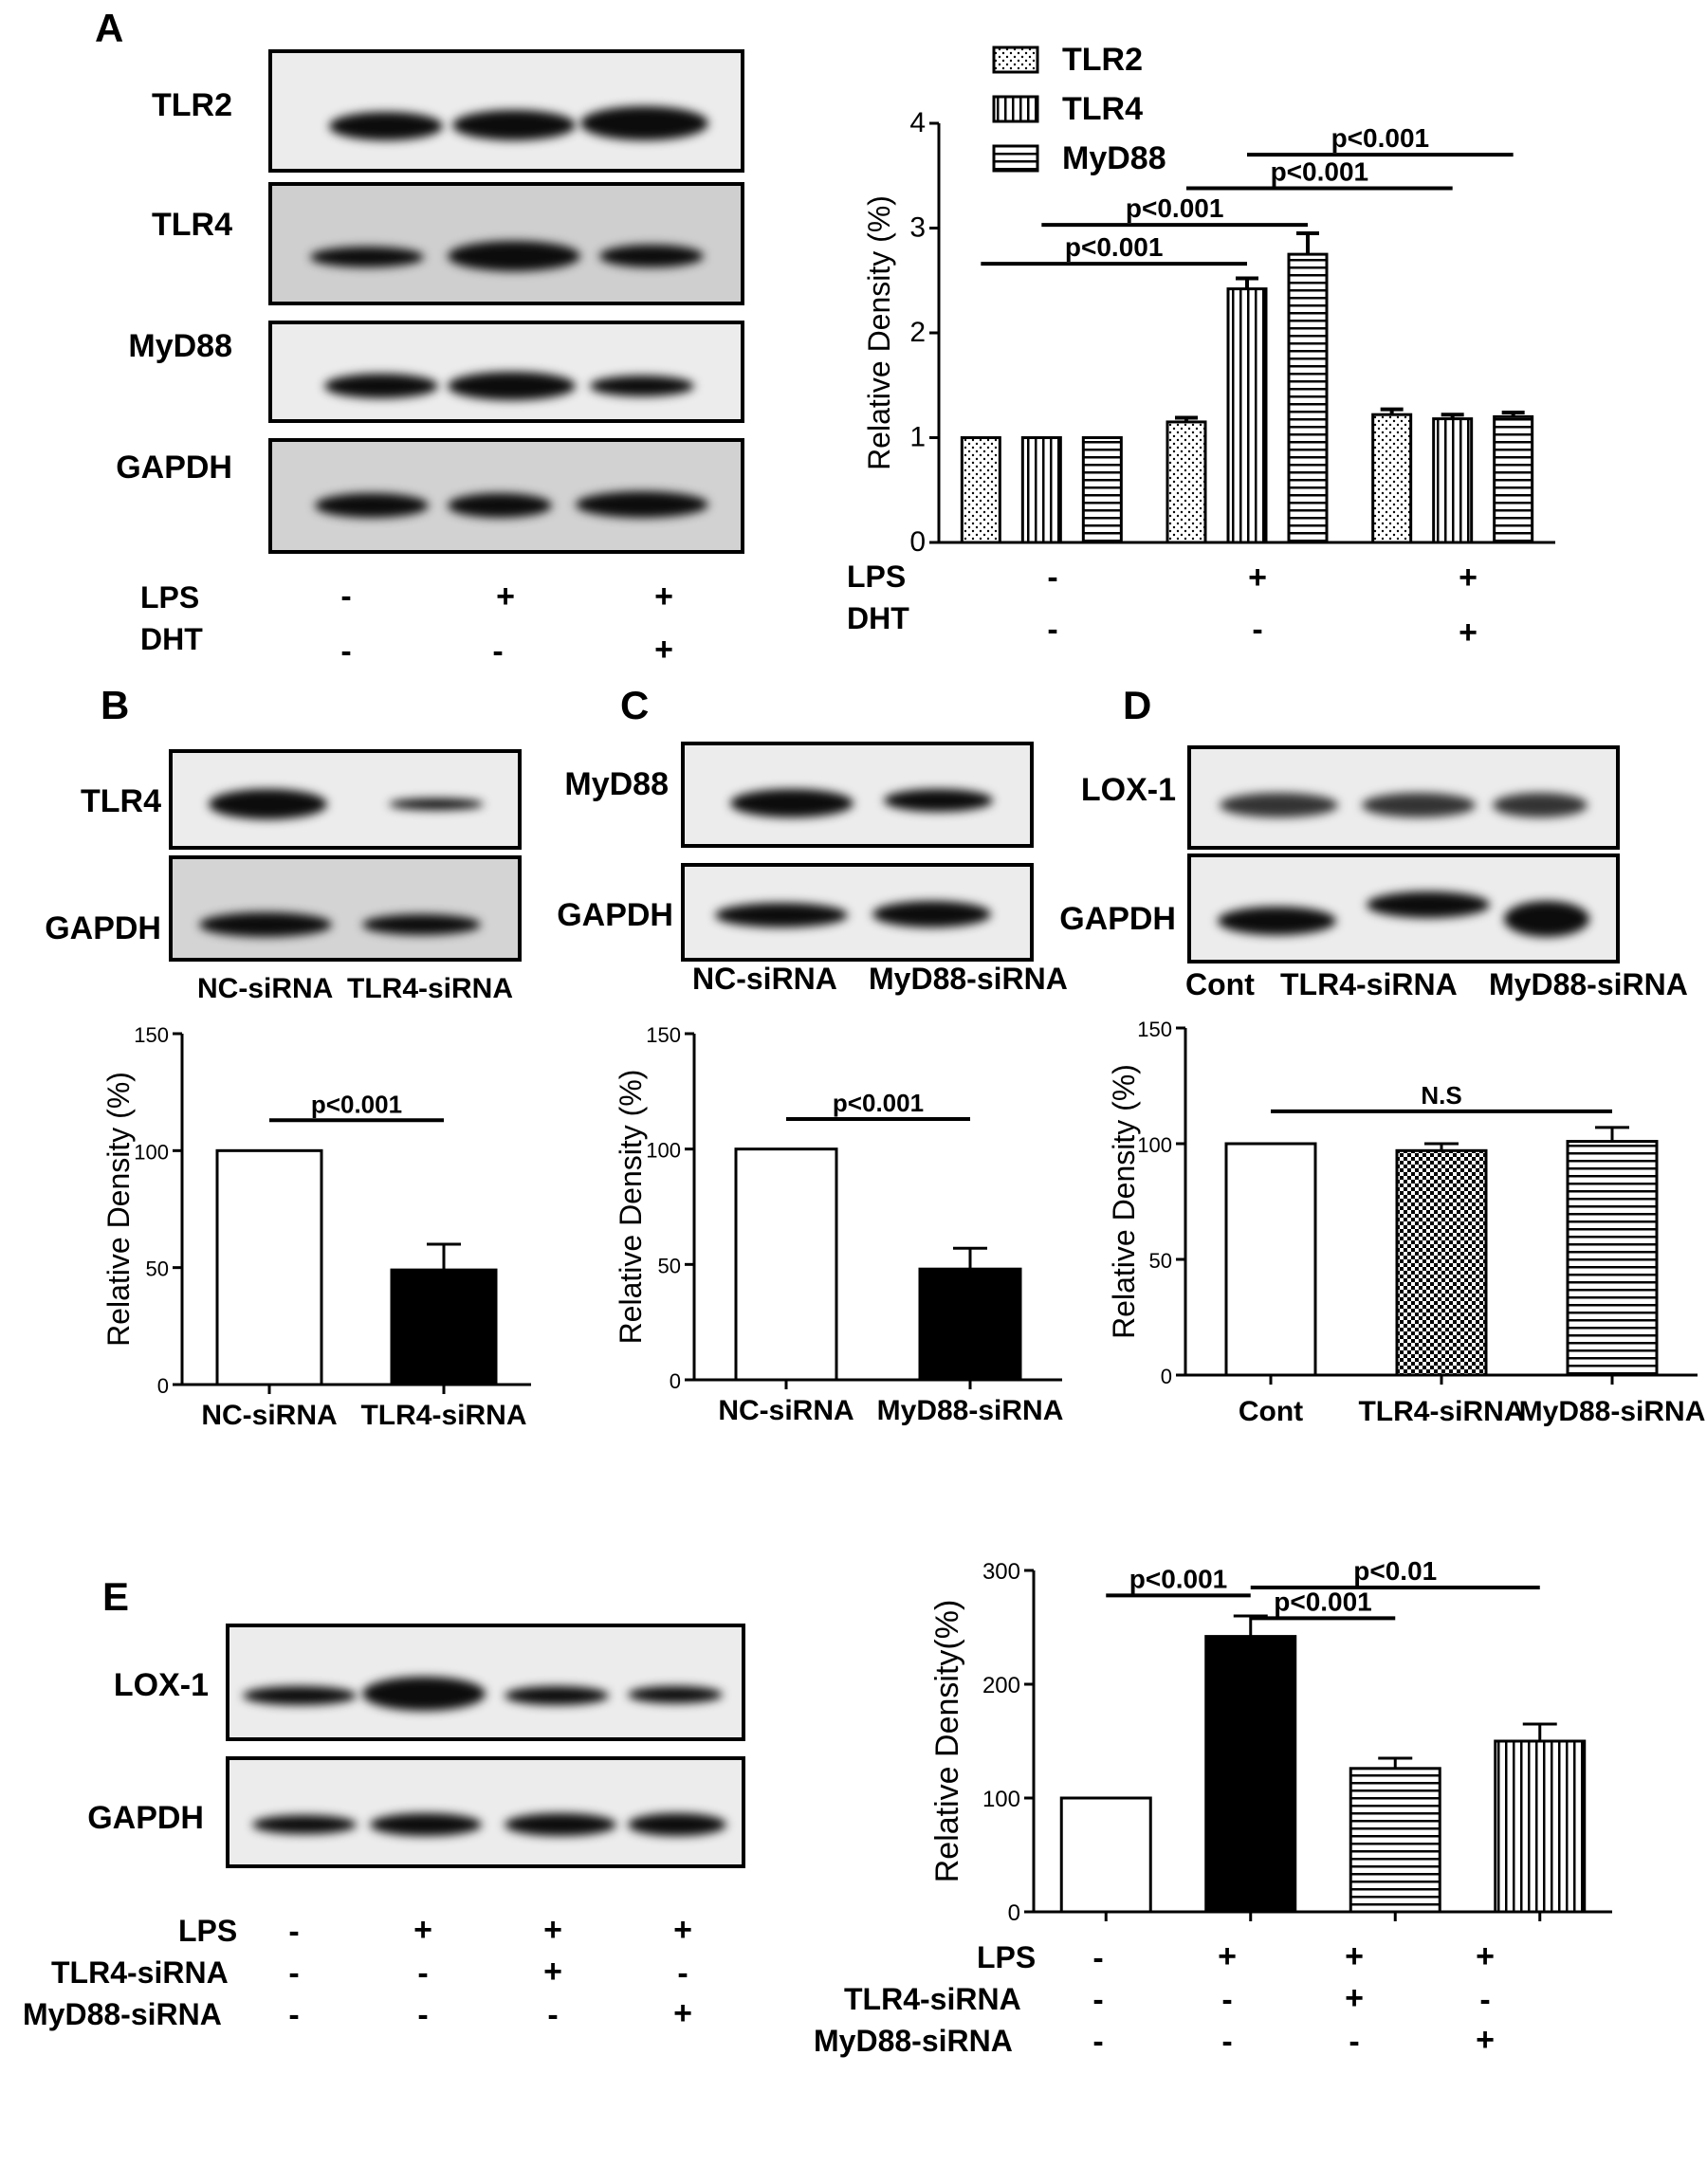  I want to click on y-tick-label: 2, so click(917, 332).